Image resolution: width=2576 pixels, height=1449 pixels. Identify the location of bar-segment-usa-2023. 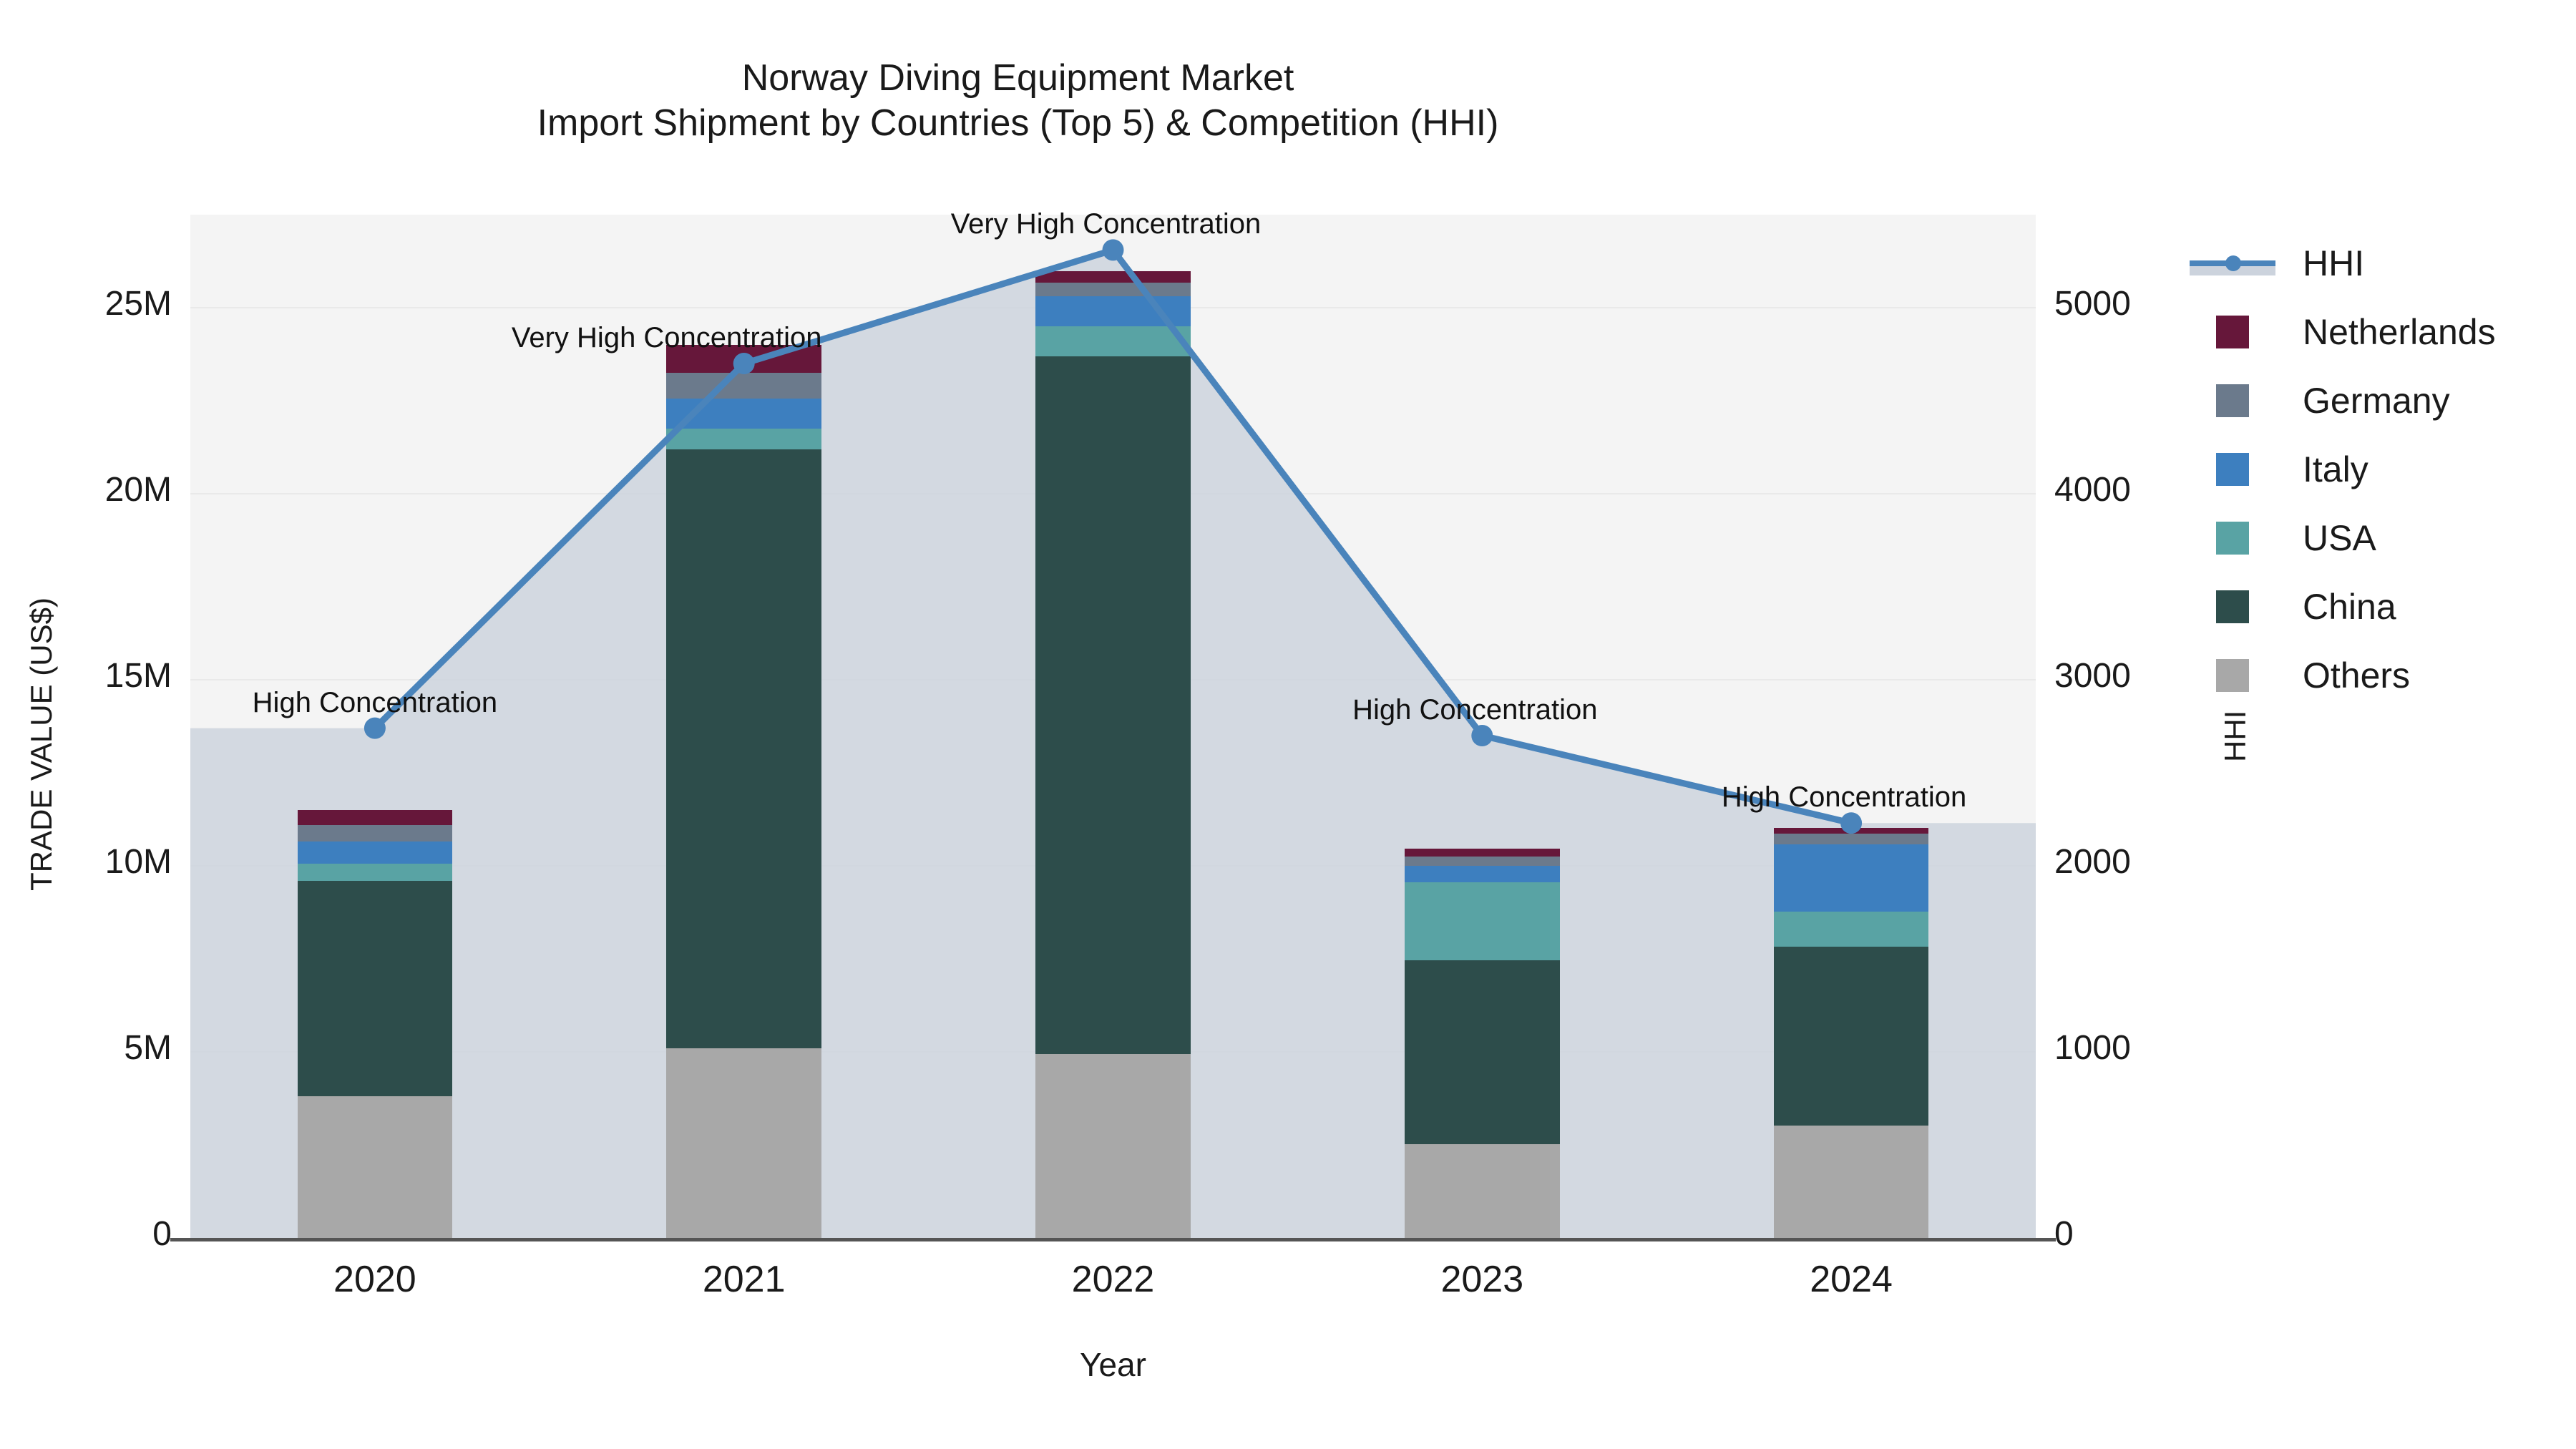
(1482, 921).